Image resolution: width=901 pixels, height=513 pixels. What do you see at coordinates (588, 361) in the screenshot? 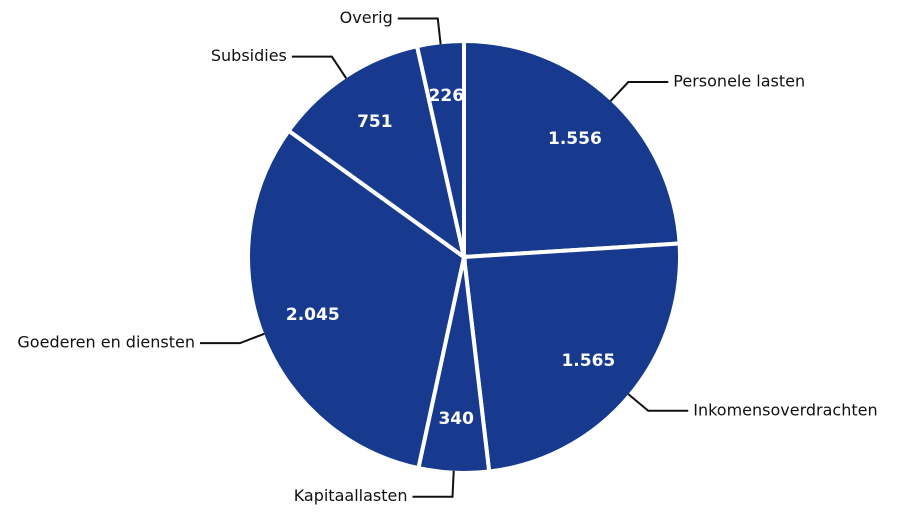
I see `slice-value-label: 1.565` at bounding box center [588, 361].